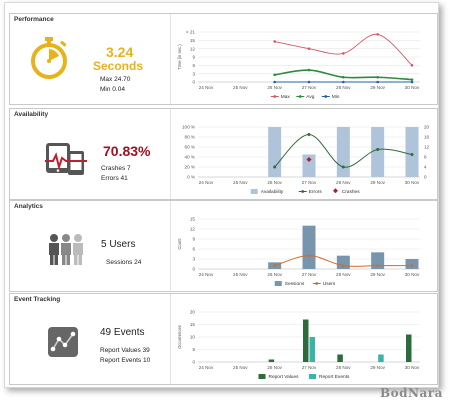 The image size is (450, 407). I want to click on y2-tick-label: 12, so click(427, 147).